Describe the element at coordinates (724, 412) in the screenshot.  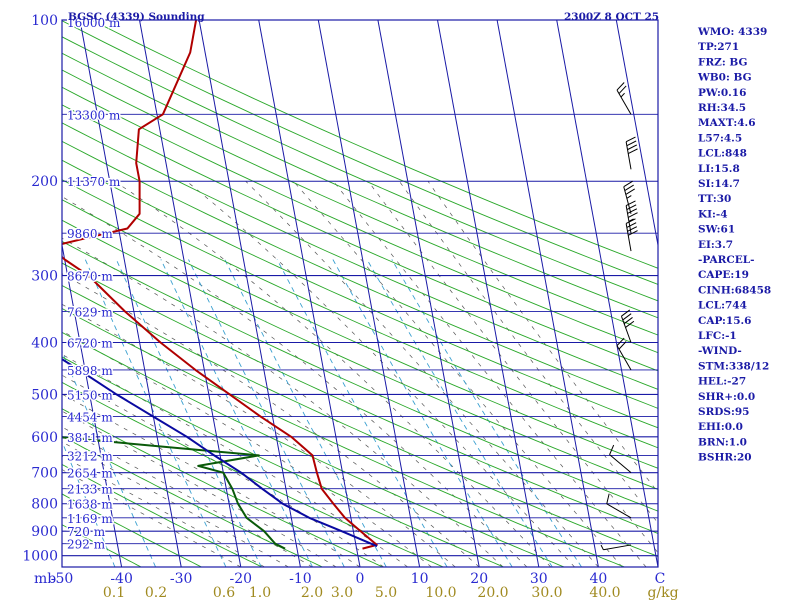
I see `index-value: SRDS:95` at that location.